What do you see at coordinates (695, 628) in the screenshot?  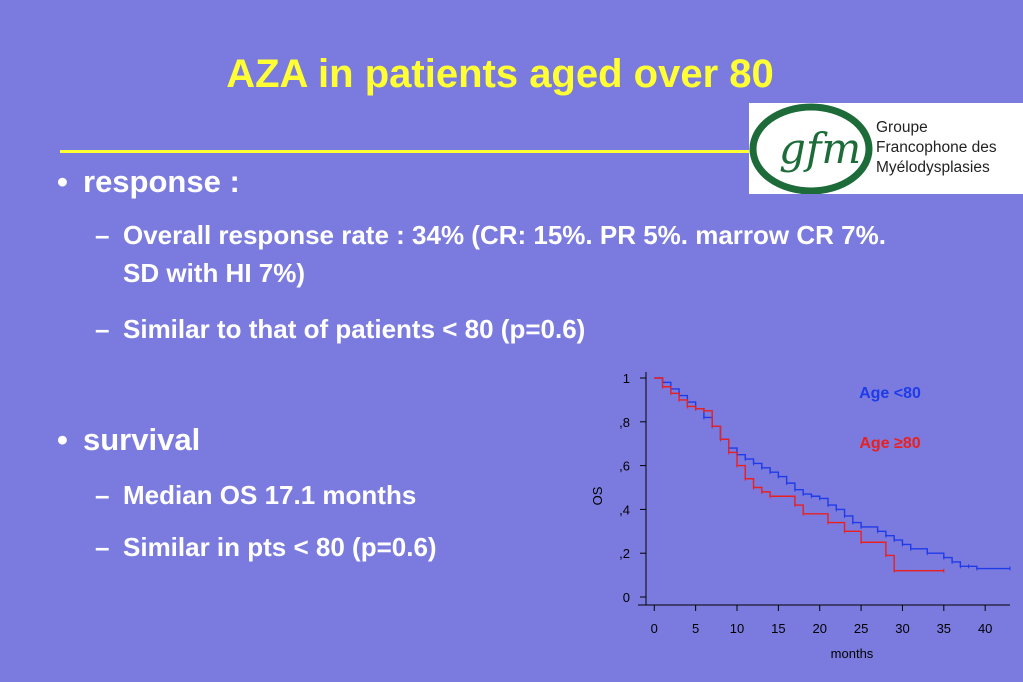 I see `x-tick-label: 5` at bounding box center [695, 628].